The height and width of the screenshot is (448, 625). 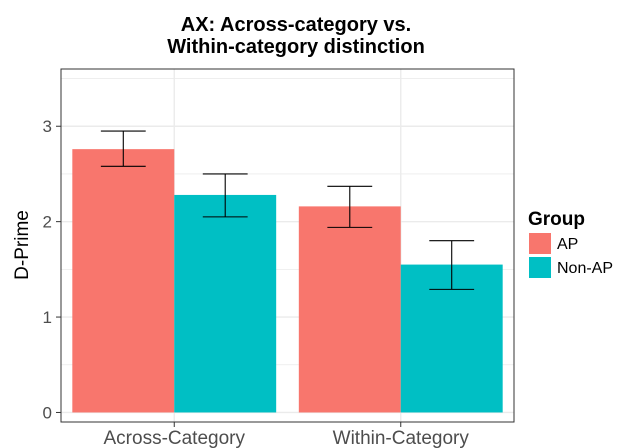 What do you see at coordinates (556, 219) in the screenshot?
I see `legend-title: Group` at bounding box center [556, 219].